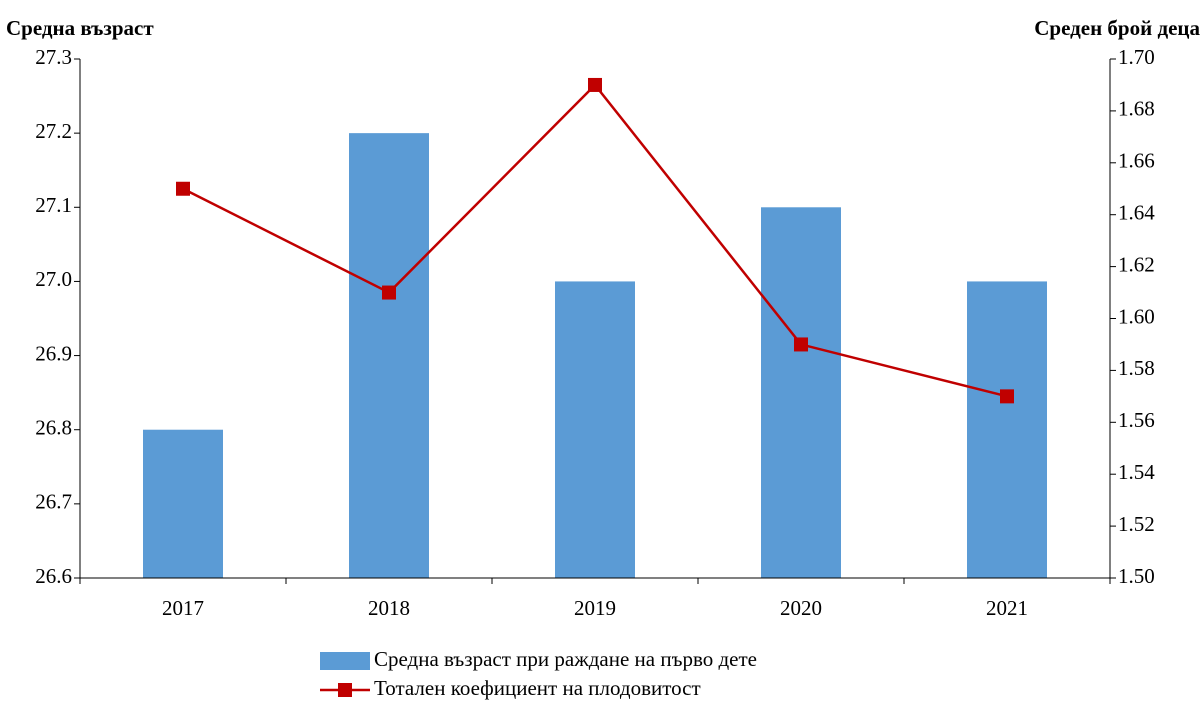 This screenshot has width=1202, height=704. What do you see at coordinates (345, 690) in the screenshot?
I see `legend-swatch-marker` at bounding box center [345, 690].